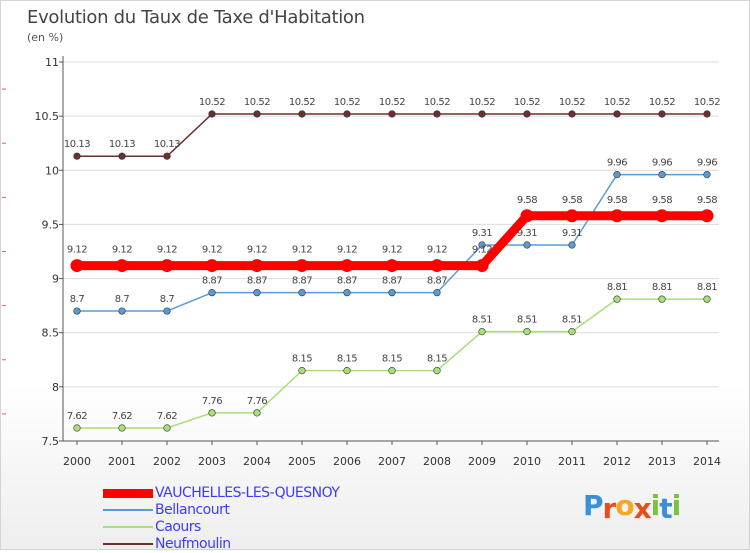 This screenshot has height=553, width=750. I want to click on data-label: 9.31, so click(572, 233).